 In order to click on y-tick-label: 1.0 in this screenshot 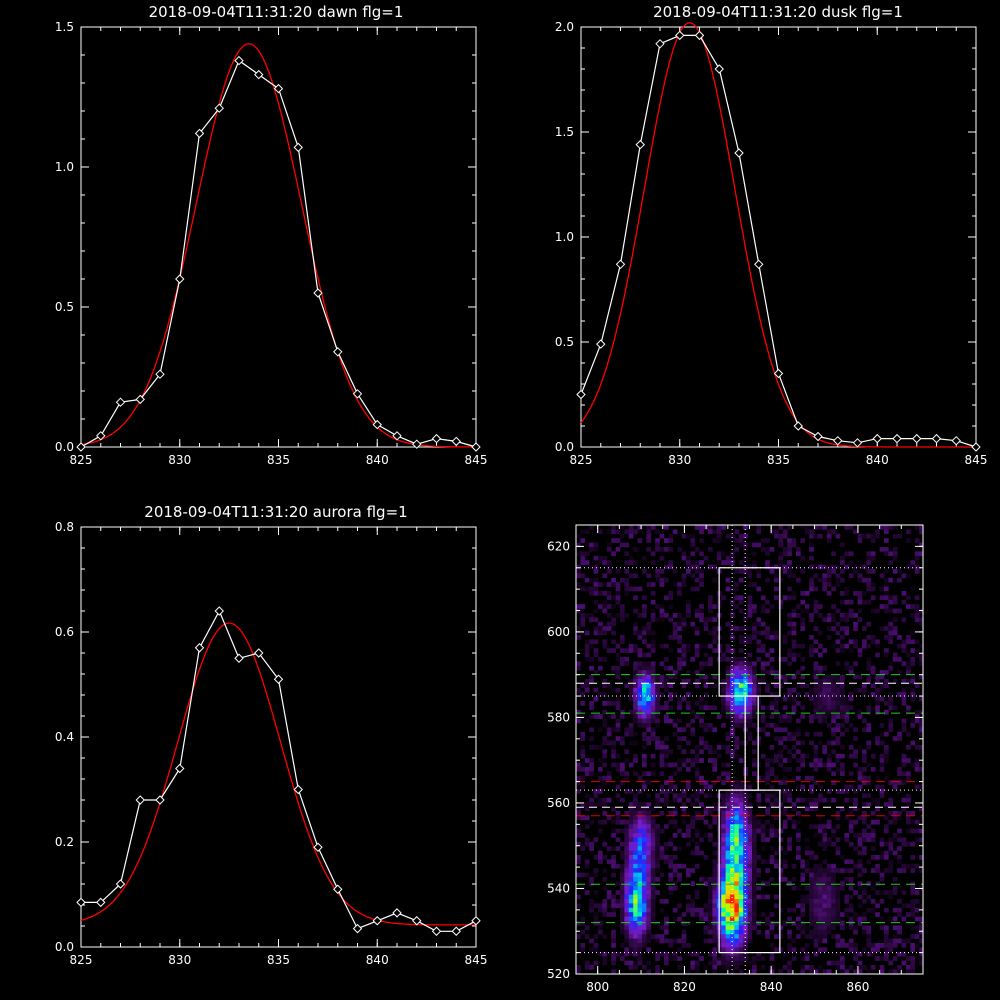, I will do `click(564, 237)`.